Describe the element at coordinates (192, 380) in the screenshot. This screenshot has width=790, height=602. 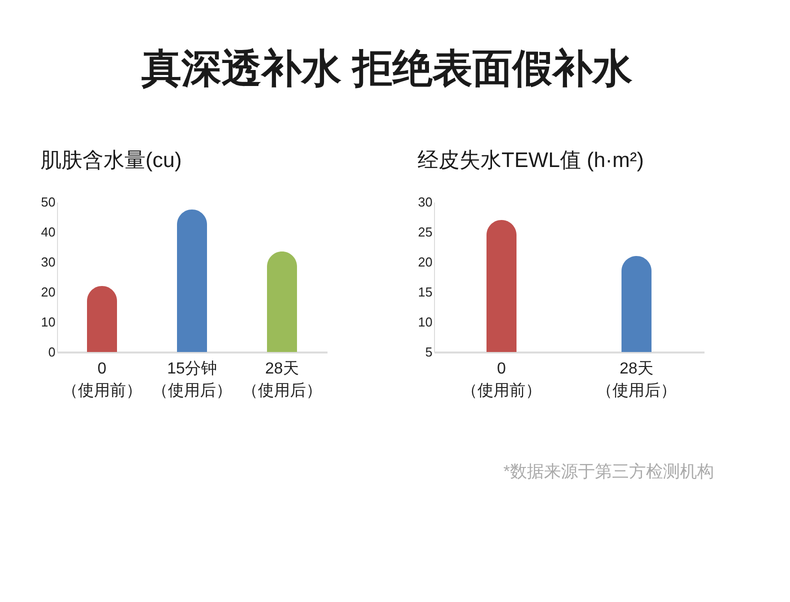
I see `x-tick-label: 15分钟（使用后）` at that location.